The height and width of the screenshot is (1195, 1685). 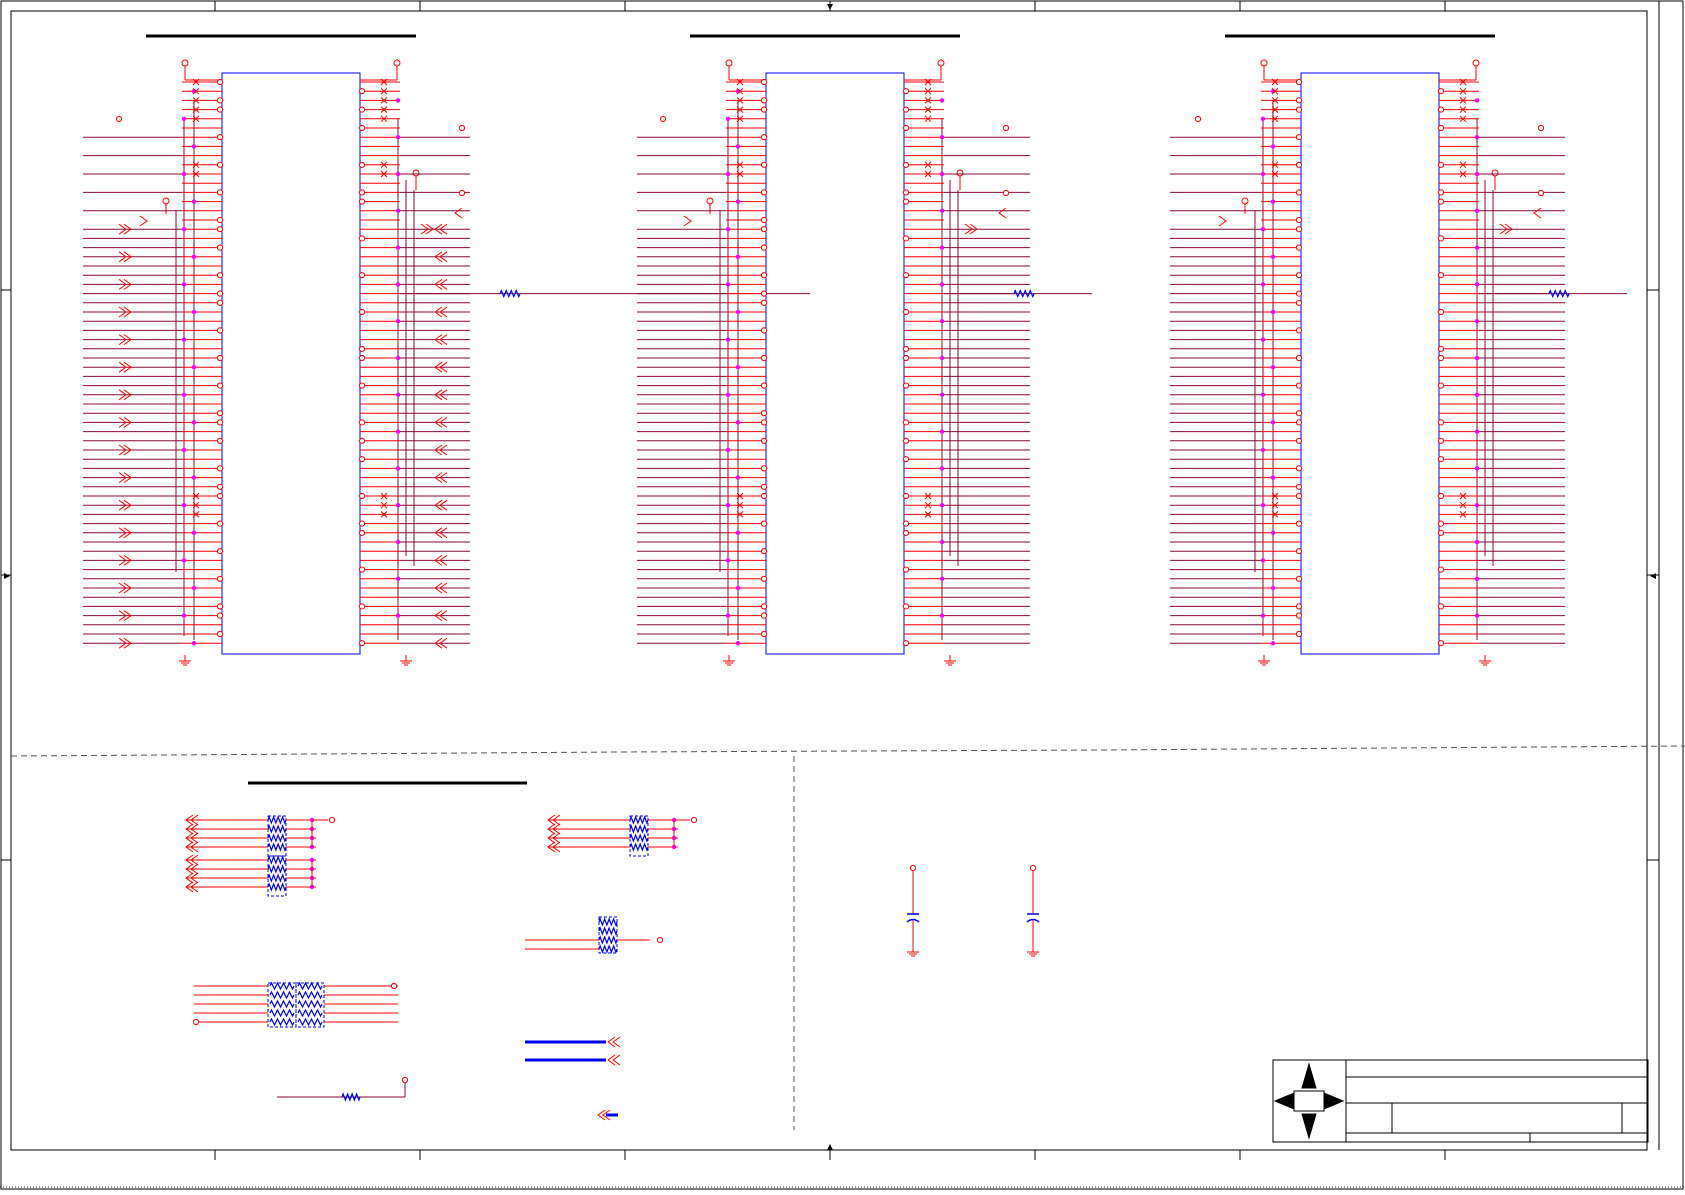 What do you see at coordinates (973, 910) in the screenshot?
I see `bottom-right-section` at bounding box center [973, 910].